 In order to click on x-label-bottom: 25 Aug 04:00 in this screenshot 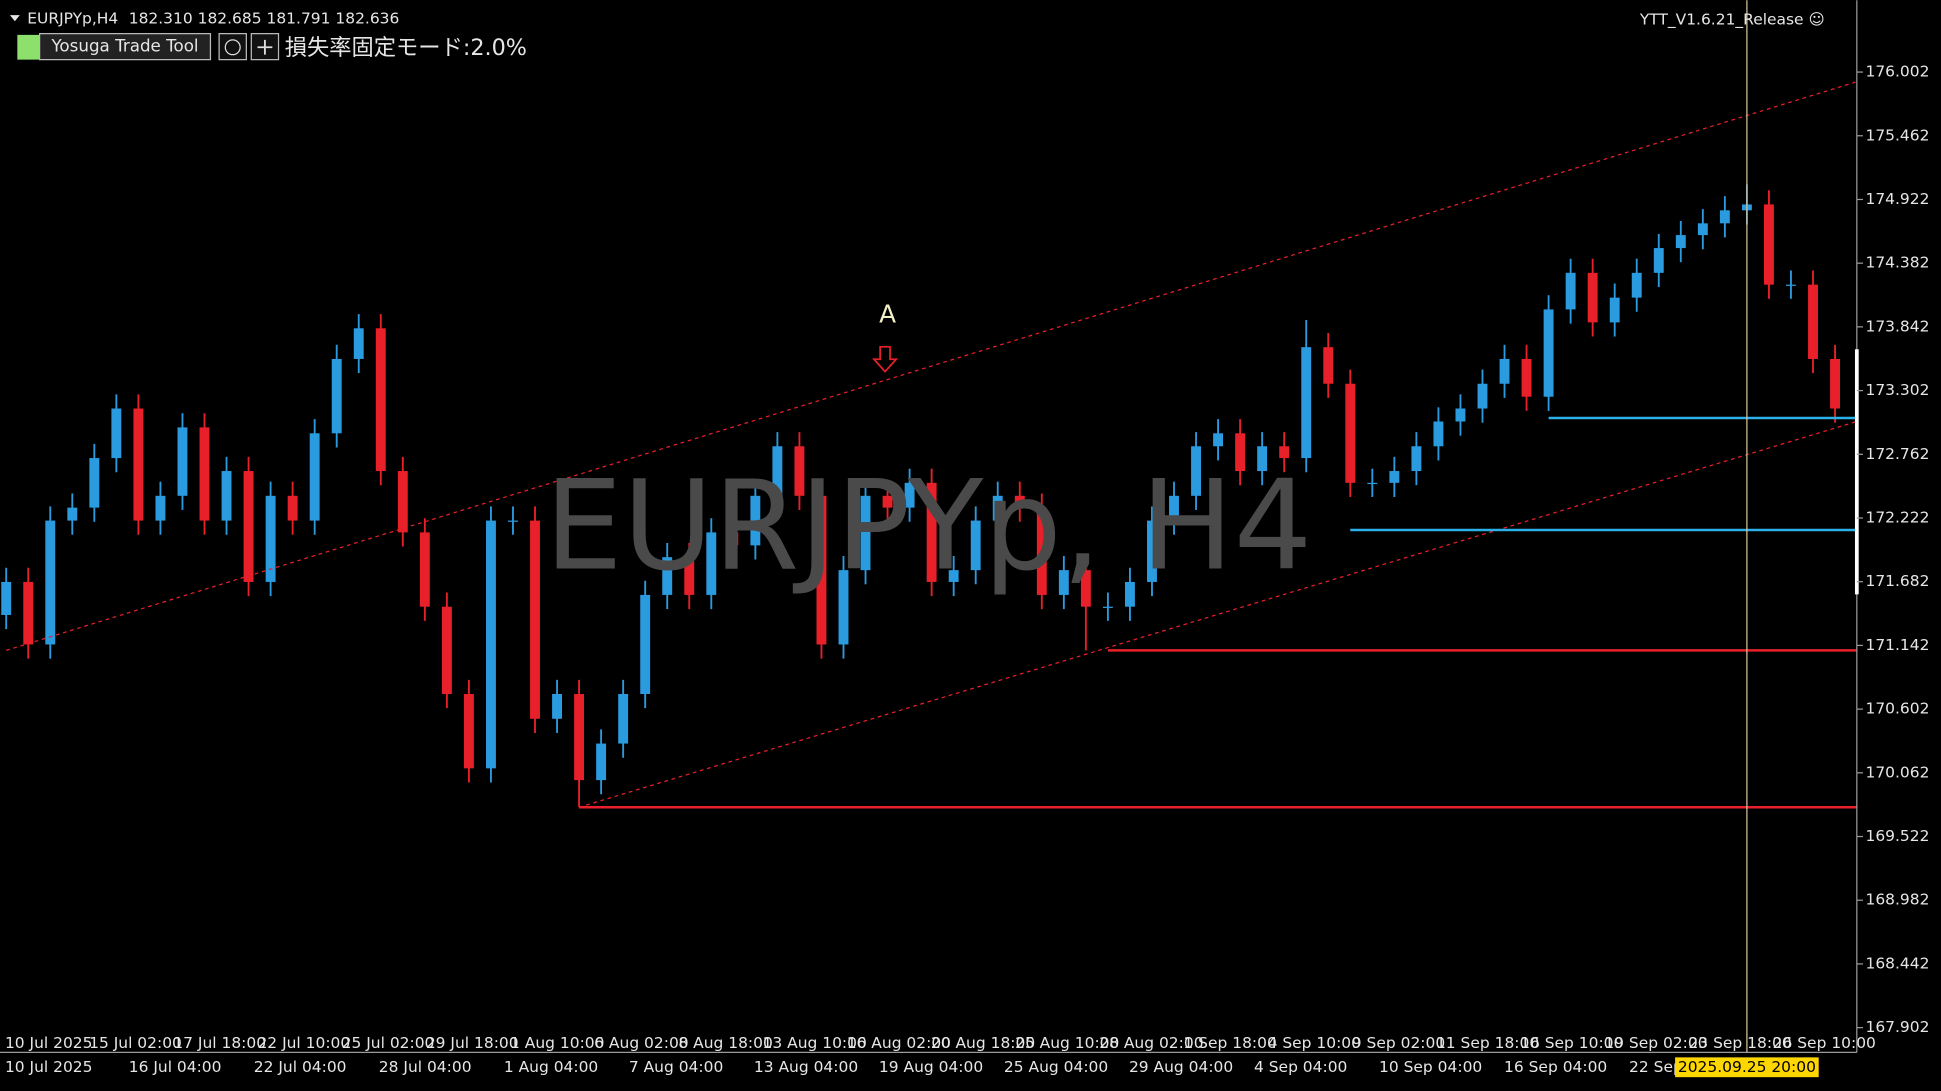, I will do `click(1056, 1067)`.